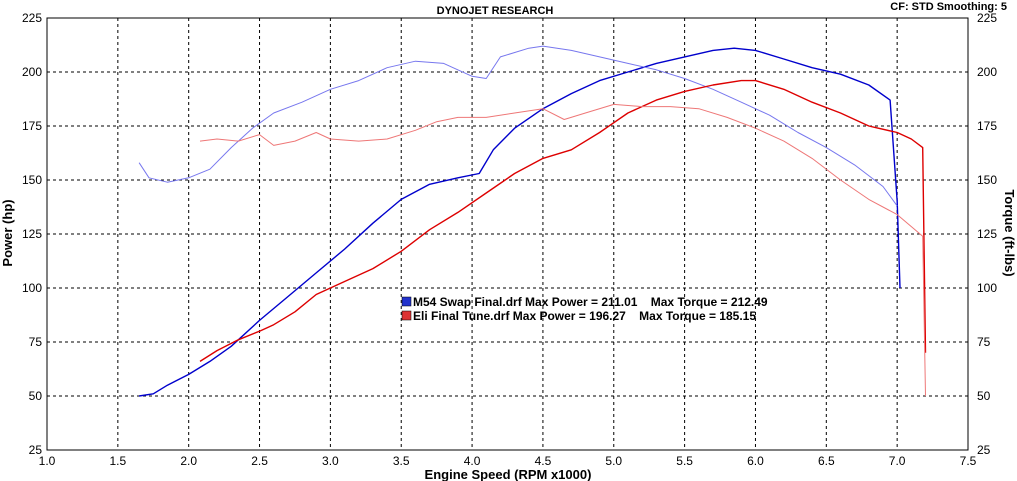 This screenshot has width=1017, height=481. What do you see at coordinates (755, 461) in the screenshot?
I see `x-tick-label: 6.0` at bounding box center [755, 461].